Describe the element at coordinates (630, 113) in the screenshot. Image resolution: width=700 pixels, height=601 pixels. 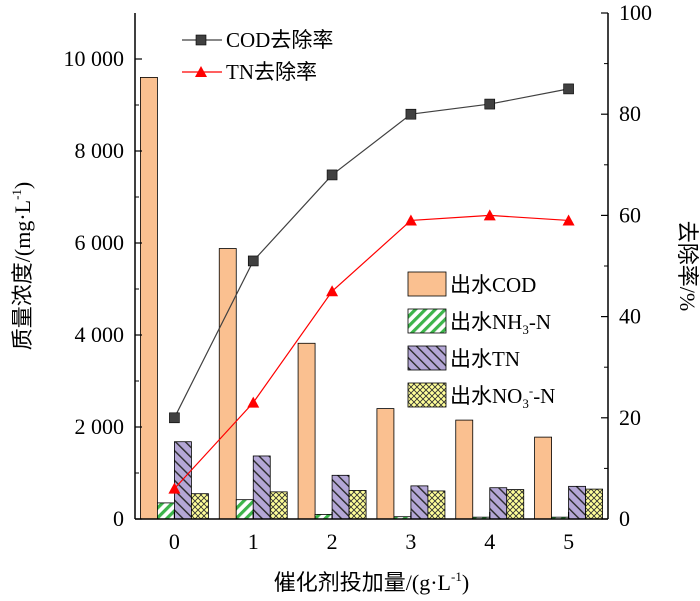
I see `y2-tick-label-80: 80` at that location.